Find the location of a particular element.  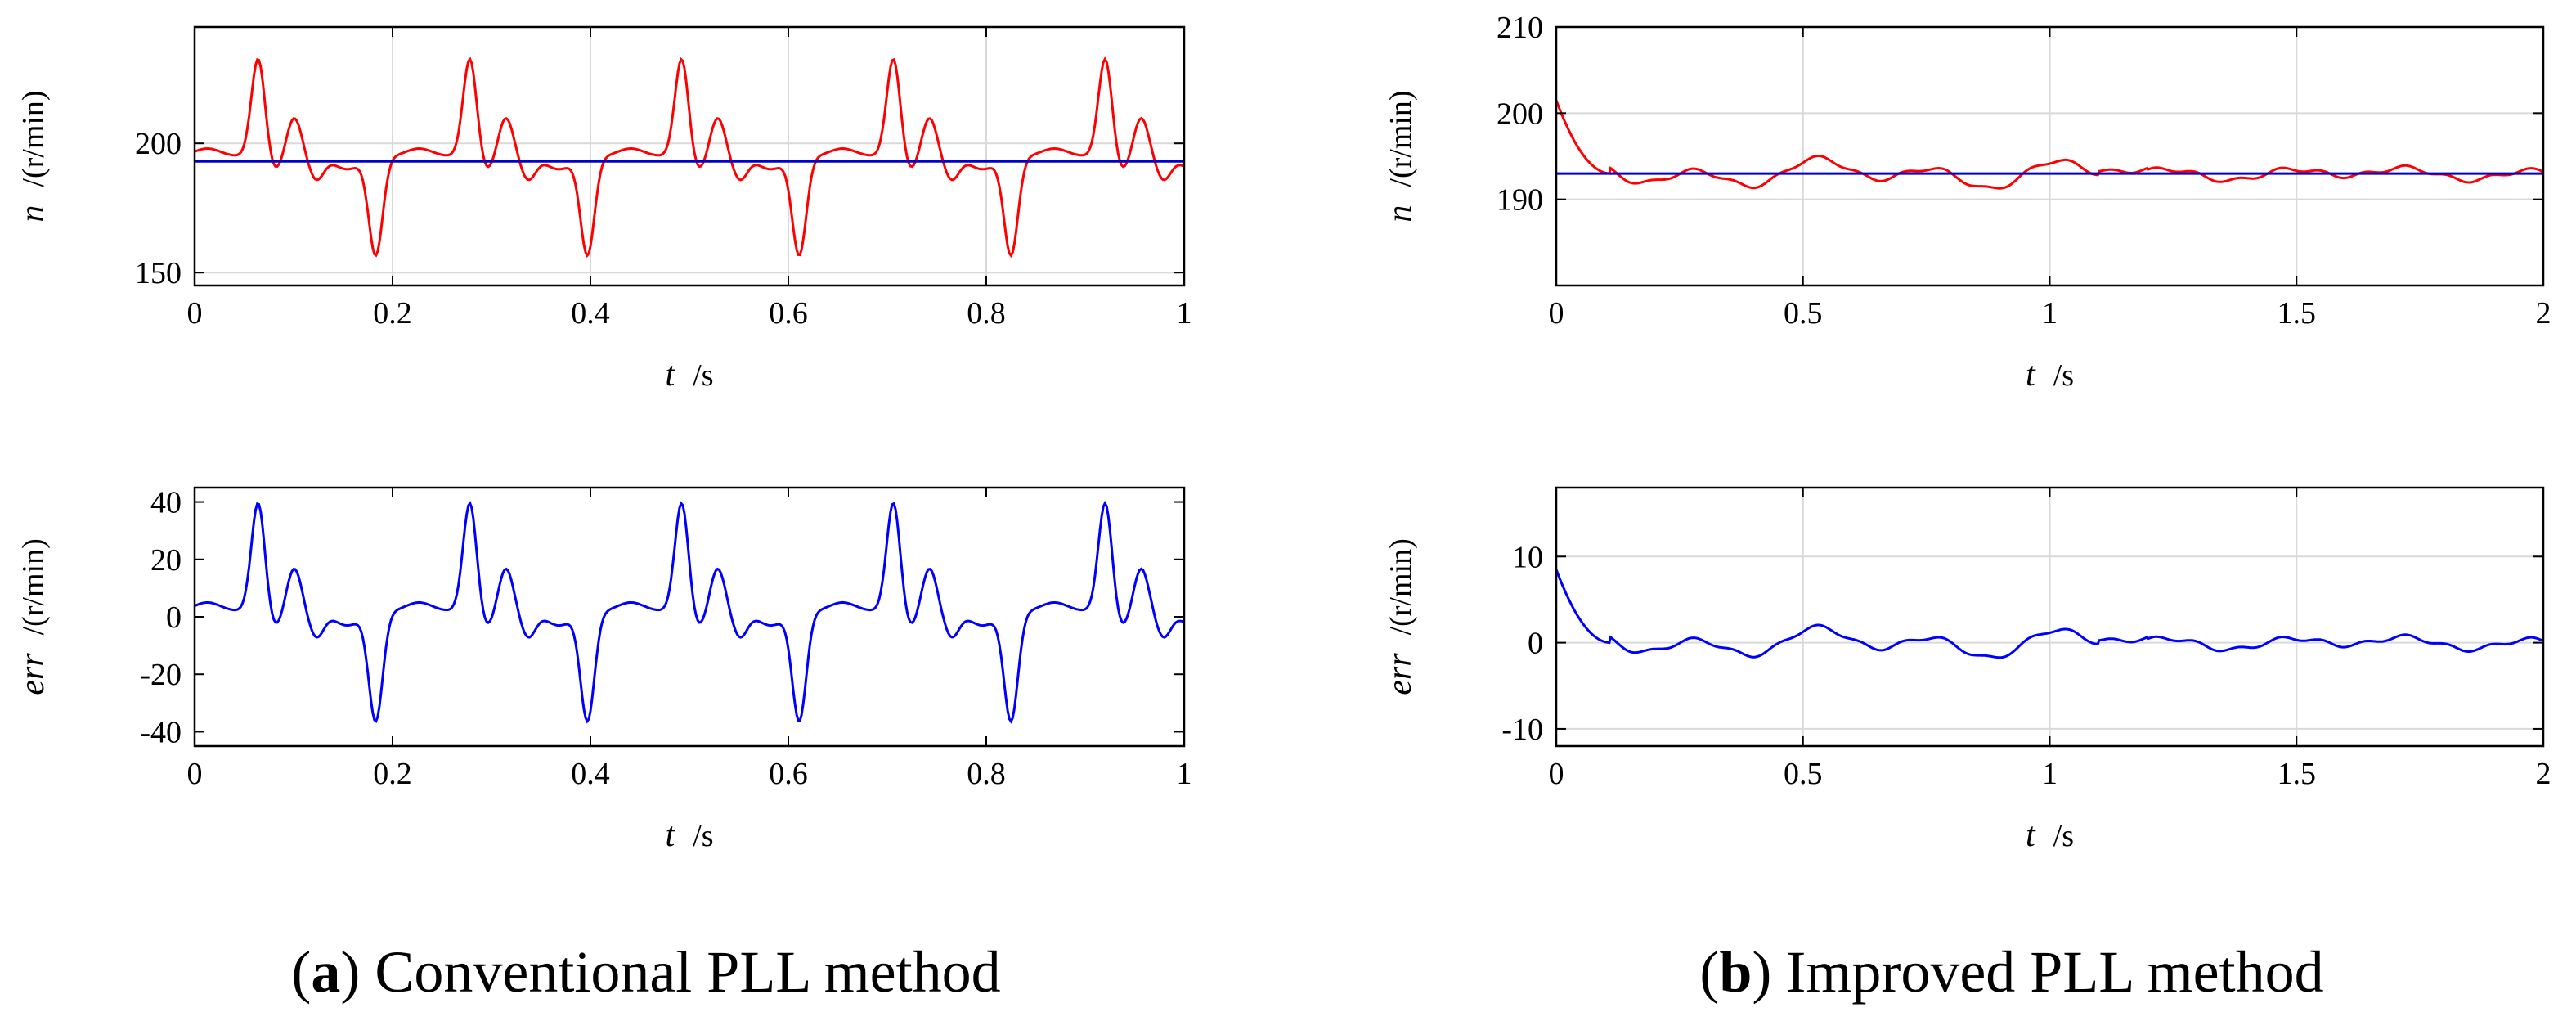

caption-a-close: ) is located at coordinates (350, 972).